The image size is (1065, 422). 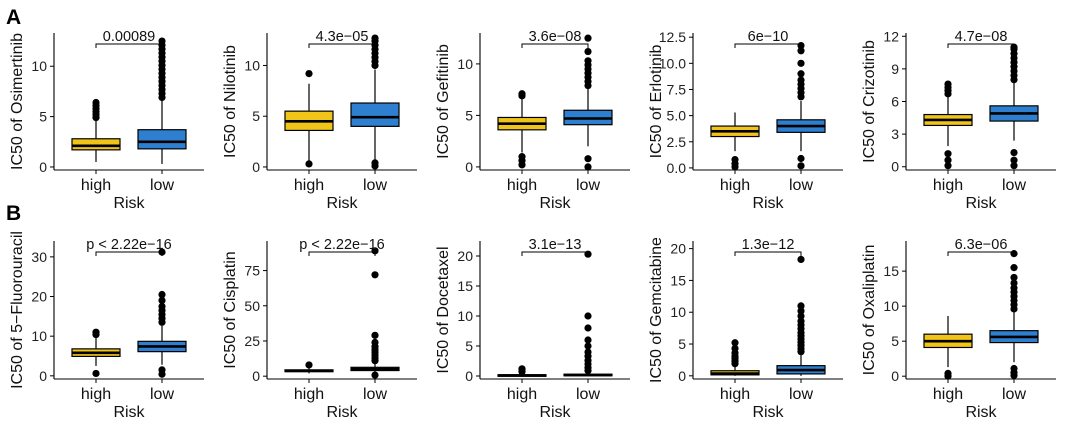 What do you see at coordinates (768, 37) in the screenshot?
I see `p-value-label: 6e−10` at bounding box center [768, 37].